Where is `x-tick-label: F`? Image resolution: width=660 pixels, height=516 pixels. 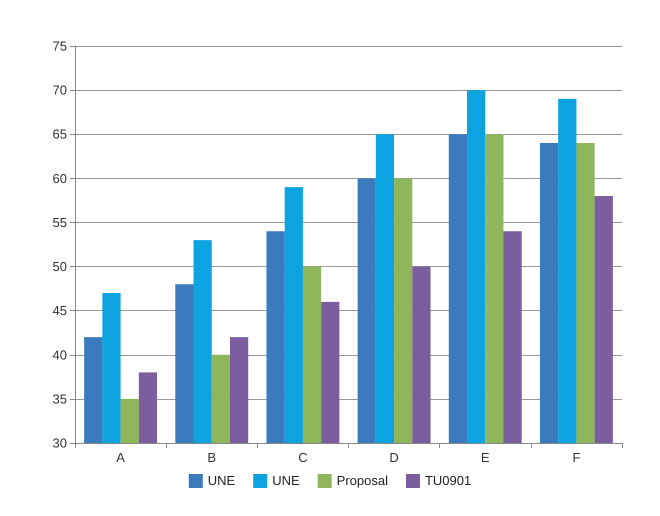 x-tick-label: F is located at coordinates (576, 457).